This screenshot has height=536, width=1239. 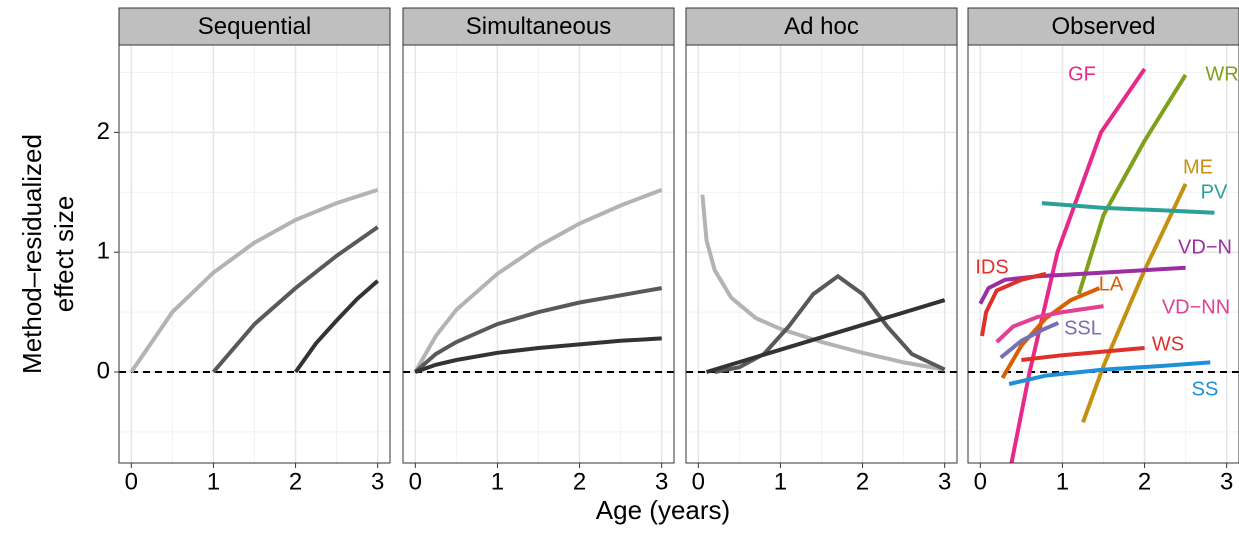 What do you see at coordinates (1198, 167) in the screenshot?
I see `series-label: ME` at bounding box center [1198, 167].